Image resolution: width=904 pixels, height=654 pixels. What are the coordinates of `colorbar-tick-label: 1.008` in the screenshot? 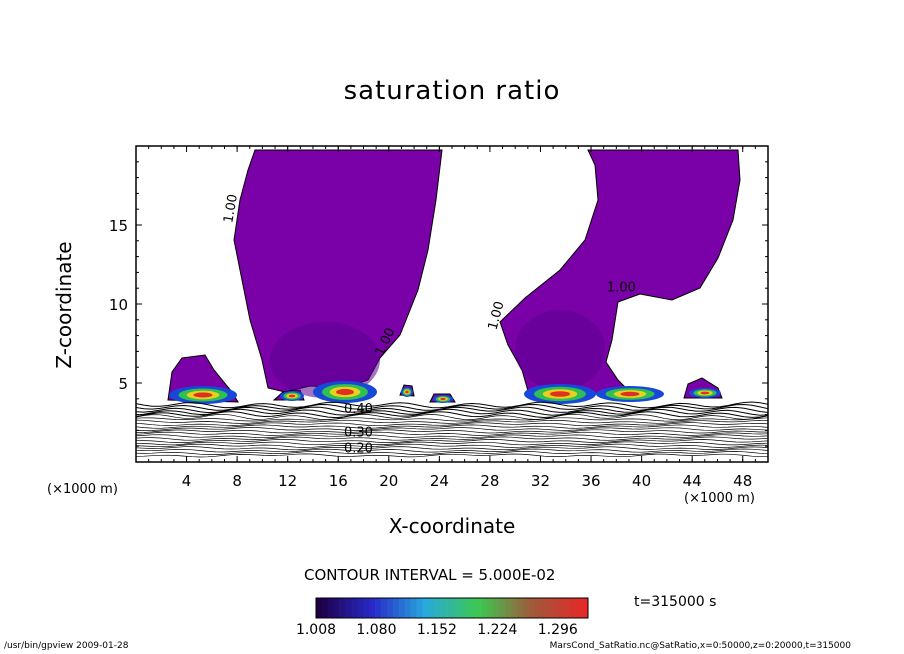 It's located at (316, 630).